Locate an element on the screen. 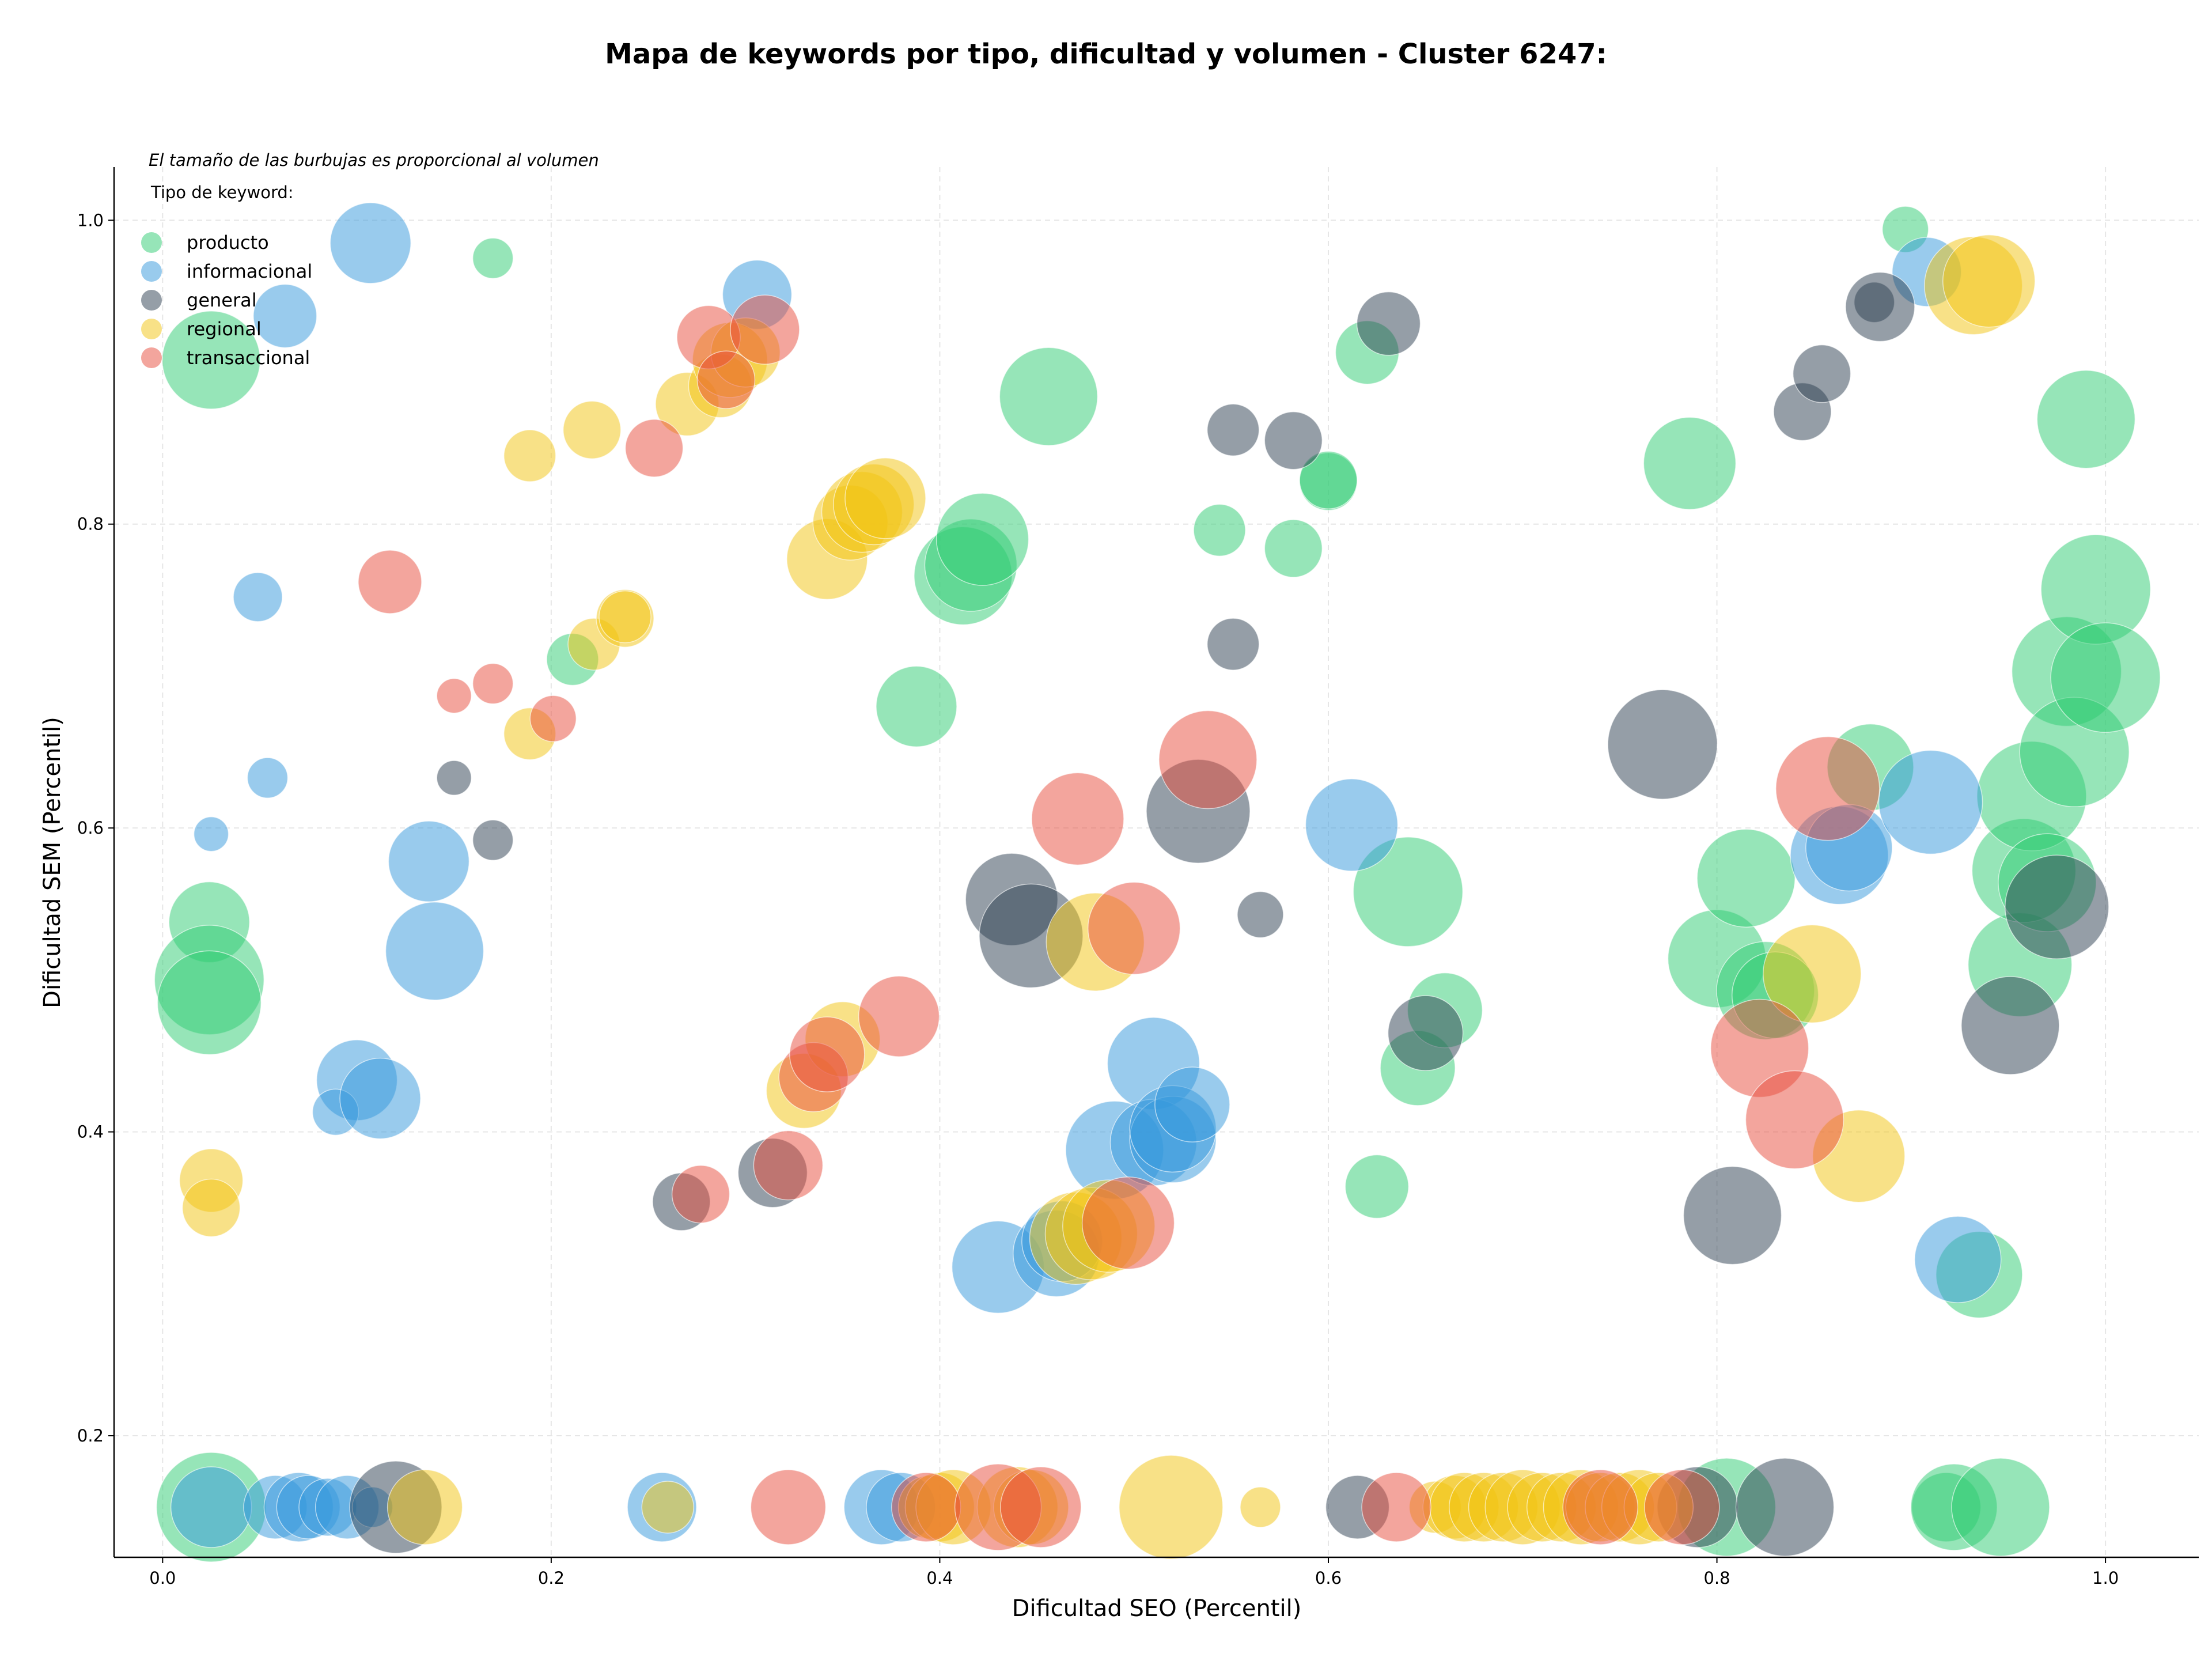  legend-marker-regional is located at coordinates (151, 329).